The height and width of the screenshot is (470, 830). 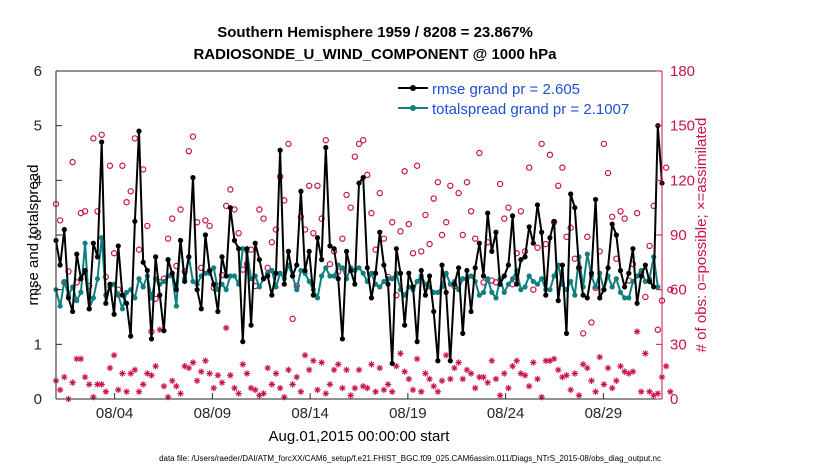 What do you see at coordinates (375, 54) in the screenshot?
I see `chart-subtitle: RADIOSONDE_U_WIND_COMPONENT @ 1000 hPa` at bounding box center [375, 54].